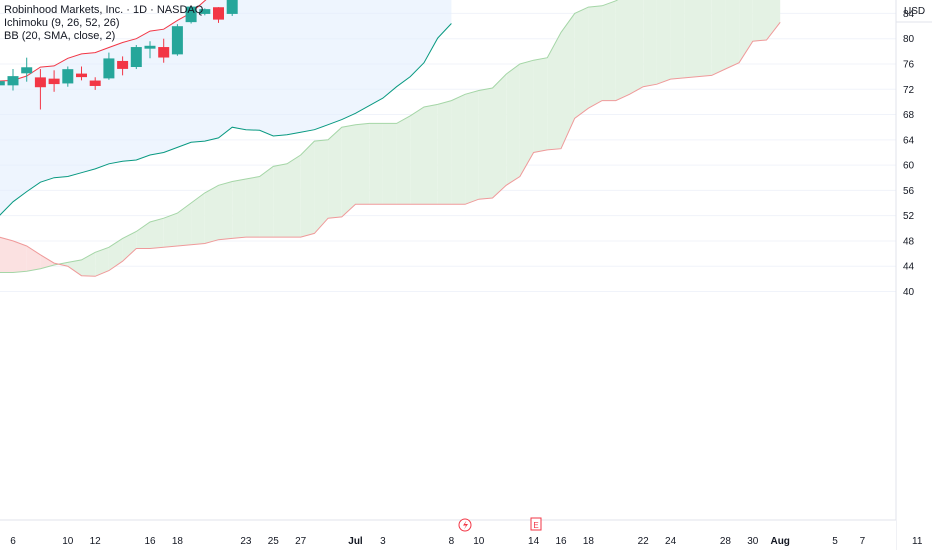  What do you see at coordinates (909, 292) in the screenshot?
I see `price-tick-0: 40` at bounding box center [909, 292].